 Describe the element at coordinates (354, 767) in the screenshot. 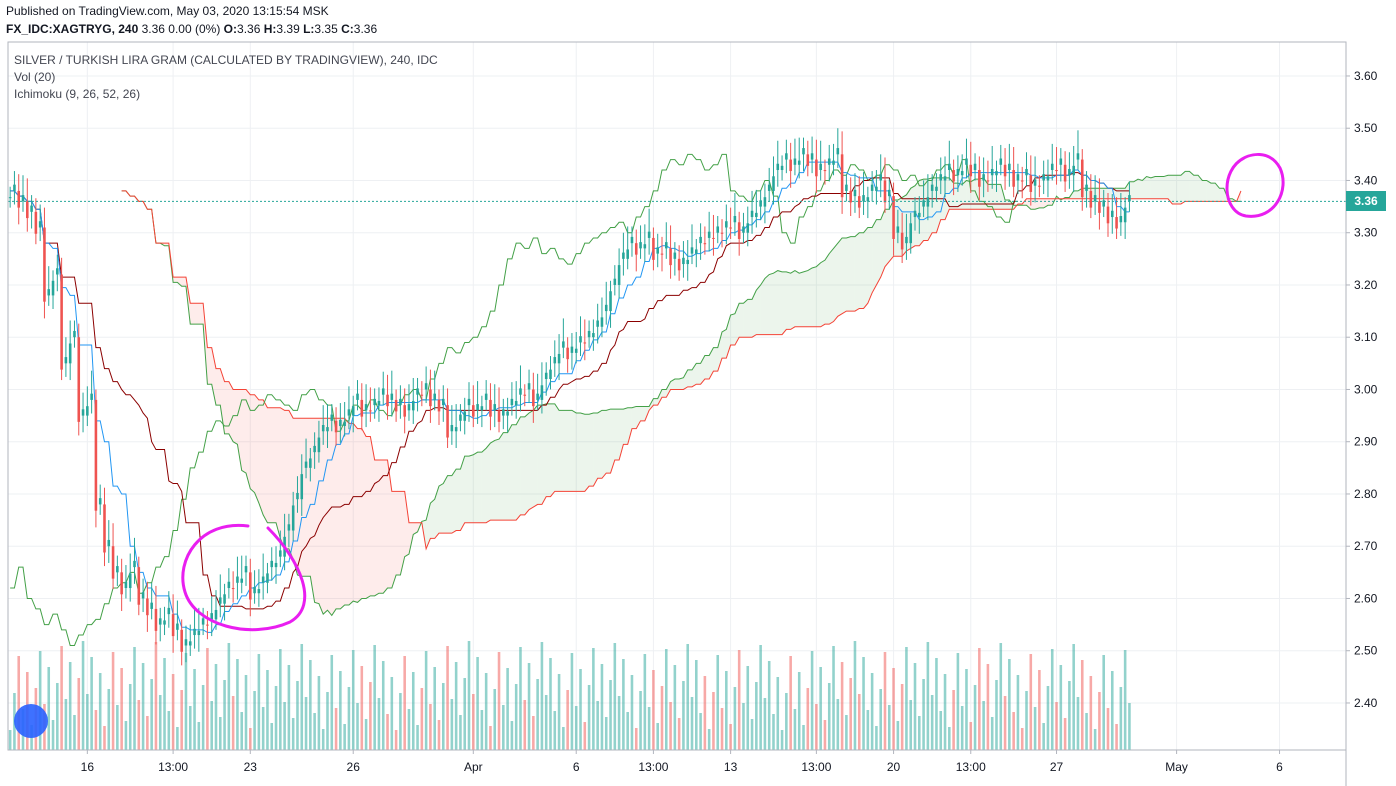

I see `x-tick-label: 26` at that location.